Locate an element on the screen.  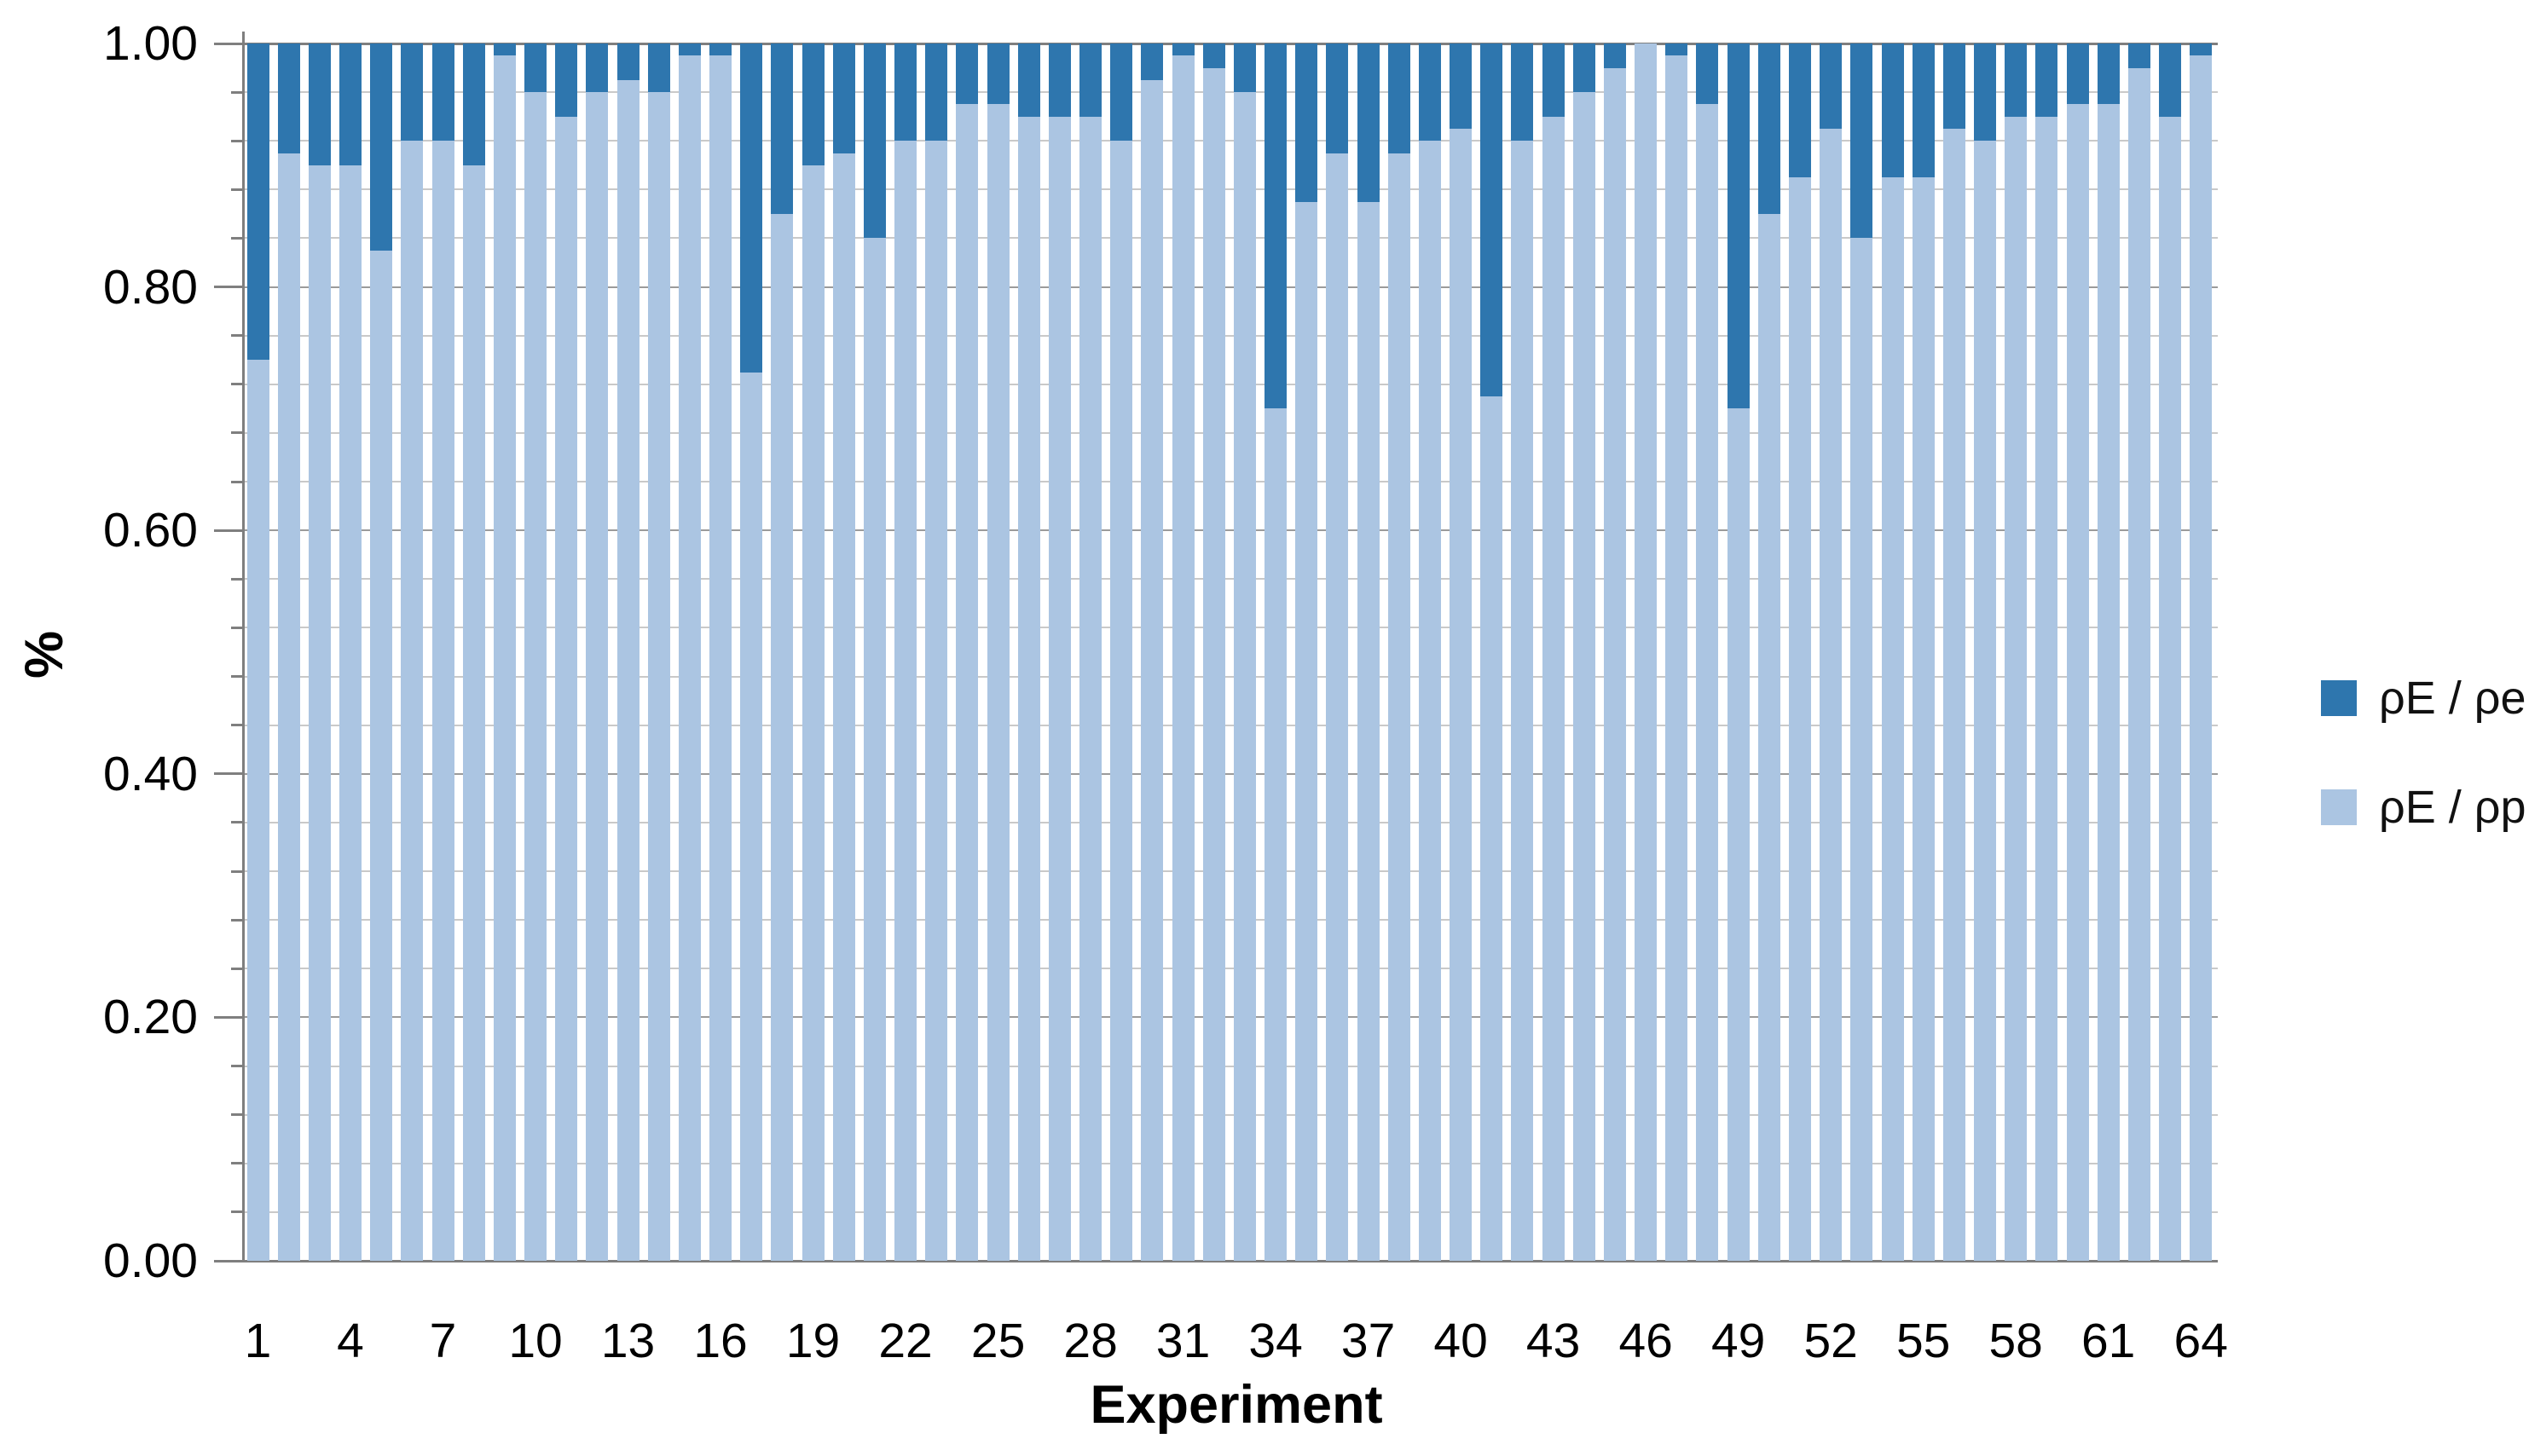
bar-48-segment-pe is located at coordinates (1707, 74).